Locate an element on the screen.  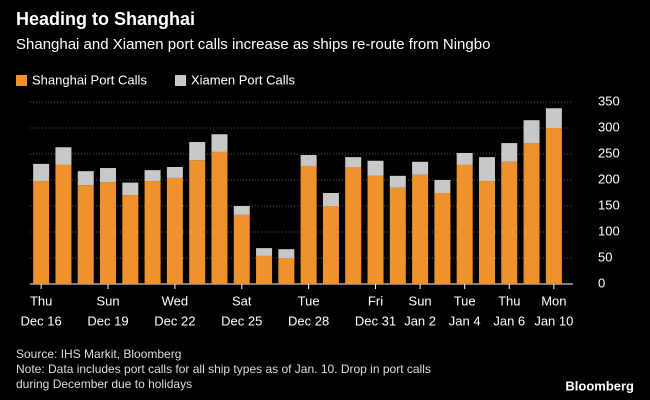
x-tick-label: Dec 16 is located at coordinates (41, 320).